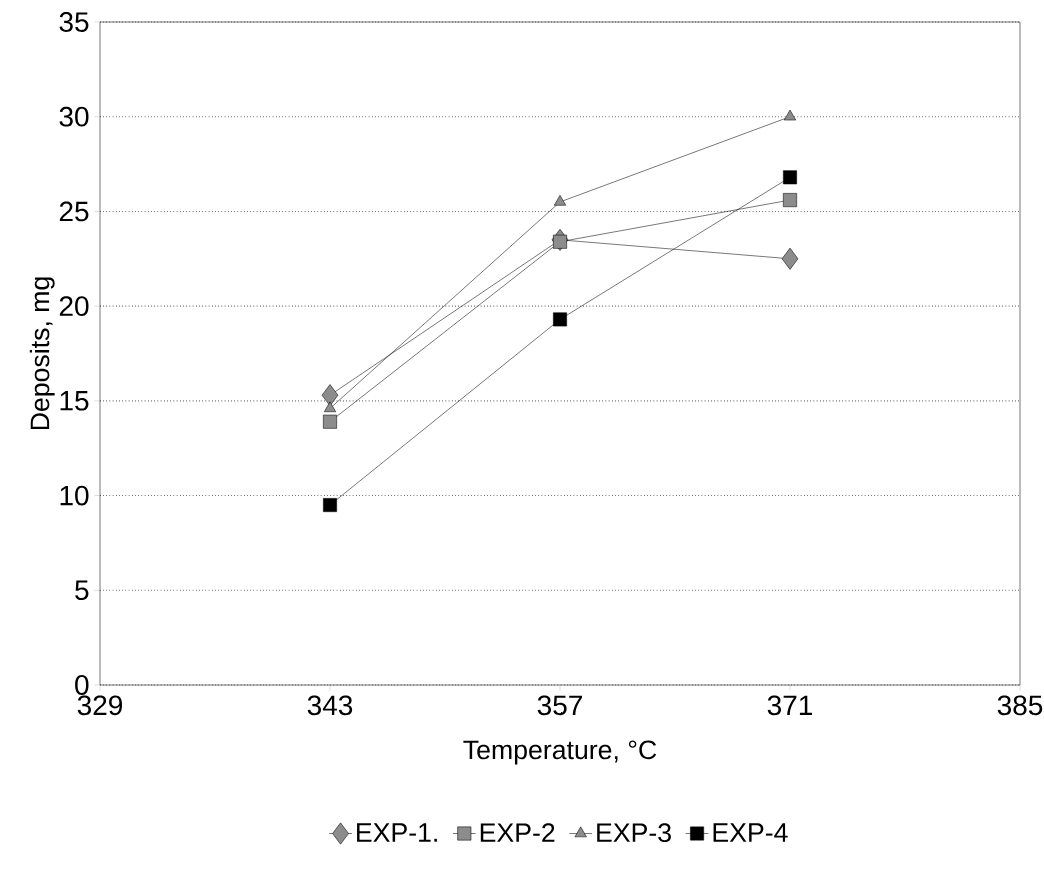 Image resolution: width=1044 pixels, height=871 pixels. Describe the element at coordinates (560, 752) in the screenshot. I see `x-axis-title: Temperature, °C` at that location.